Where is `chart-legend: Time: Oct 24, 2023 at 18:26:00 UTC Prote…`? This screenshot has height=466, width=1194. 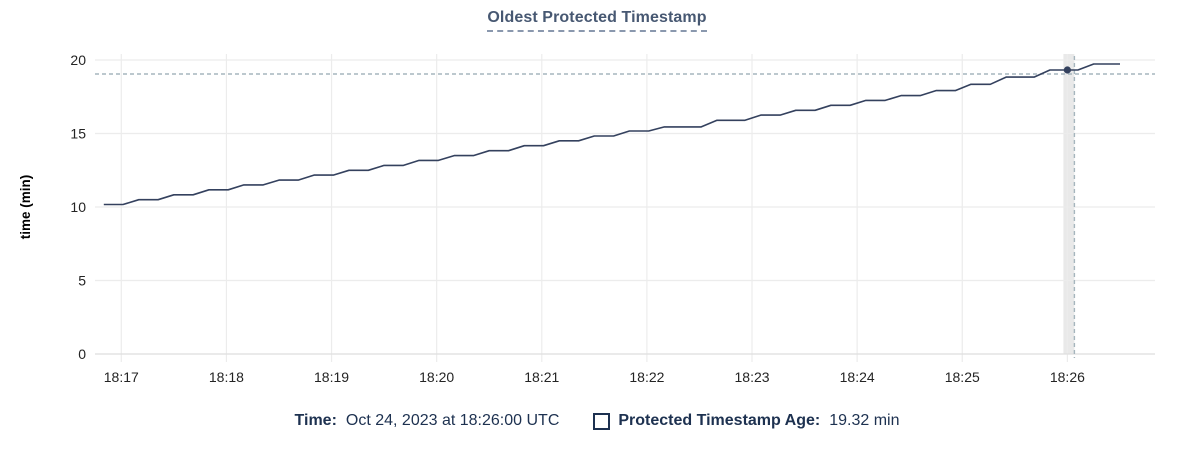 chart-legend: Time: Oct 24, 2023 at 18:26:00 UTC Prote… is located at coordinates (597, 421).